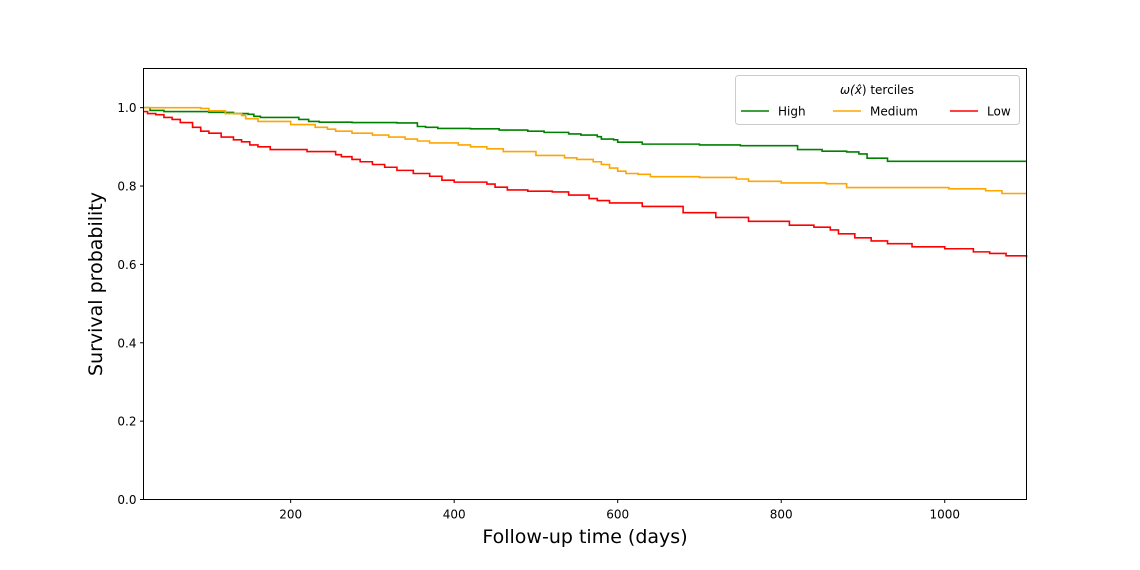 Image resolution: width=1140 pixels, height=570 pixels. Describe the element at coordinates (126, 187) in the screenshot. I see `y-tick-label: 0.8` at that location.